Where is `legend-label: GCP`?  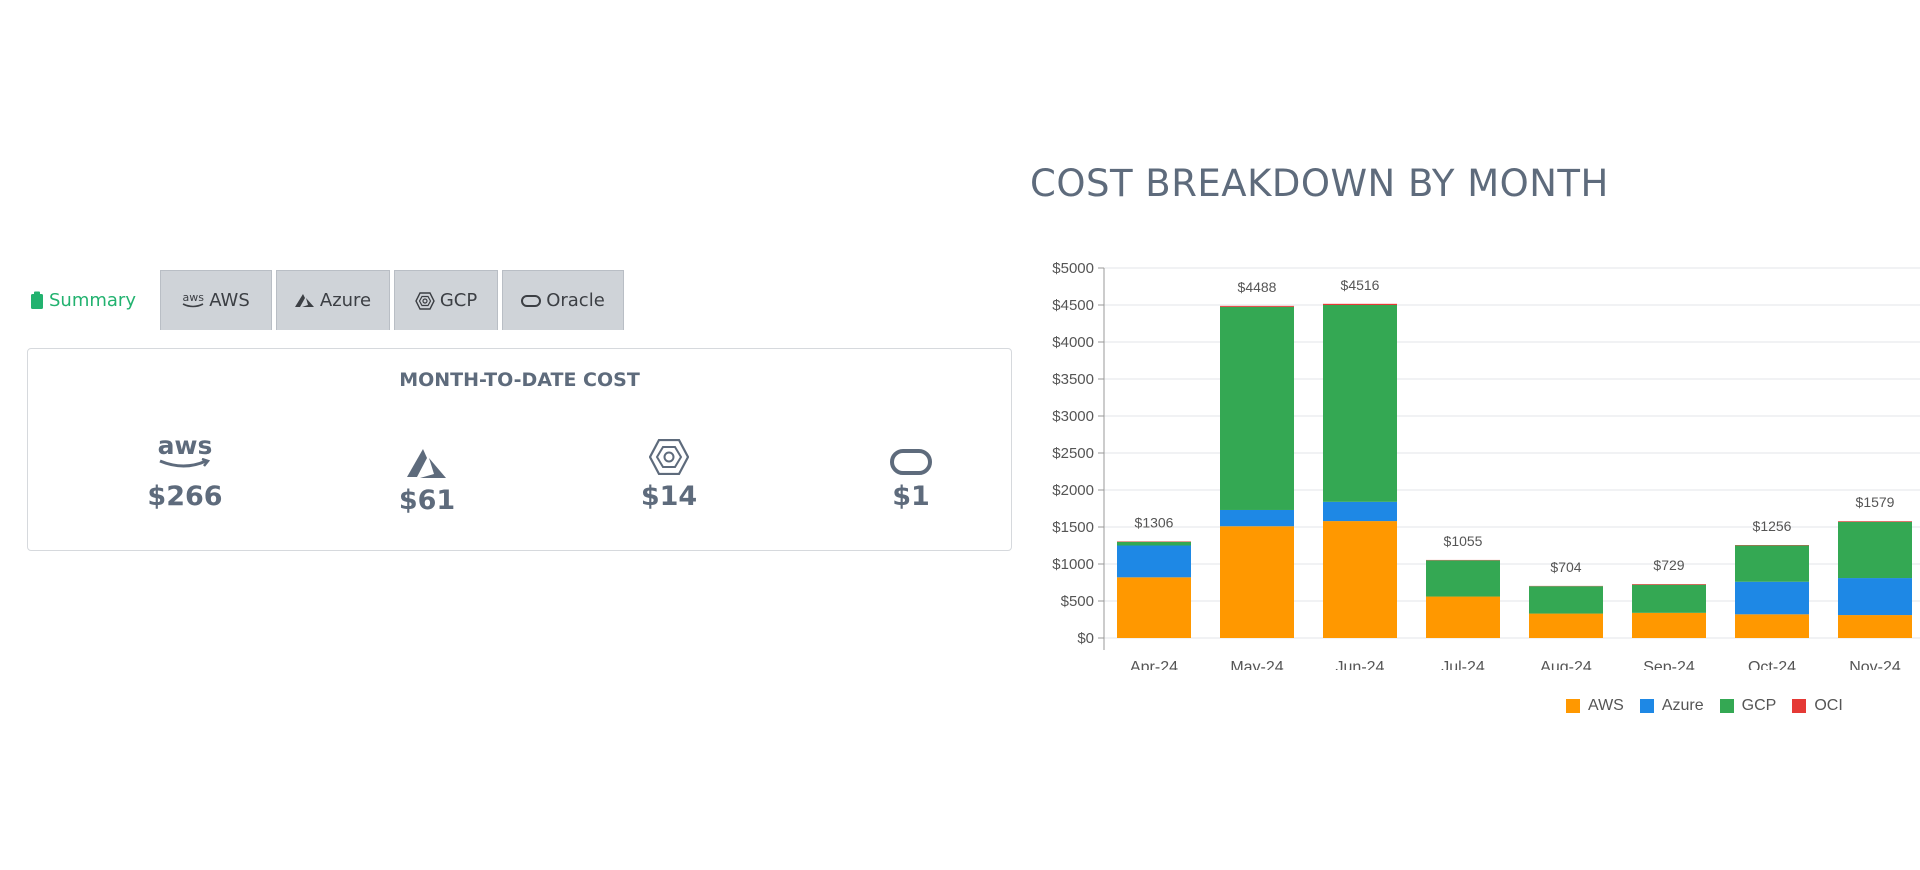
legend-label: GCP is located at coordinates (1759, 705).